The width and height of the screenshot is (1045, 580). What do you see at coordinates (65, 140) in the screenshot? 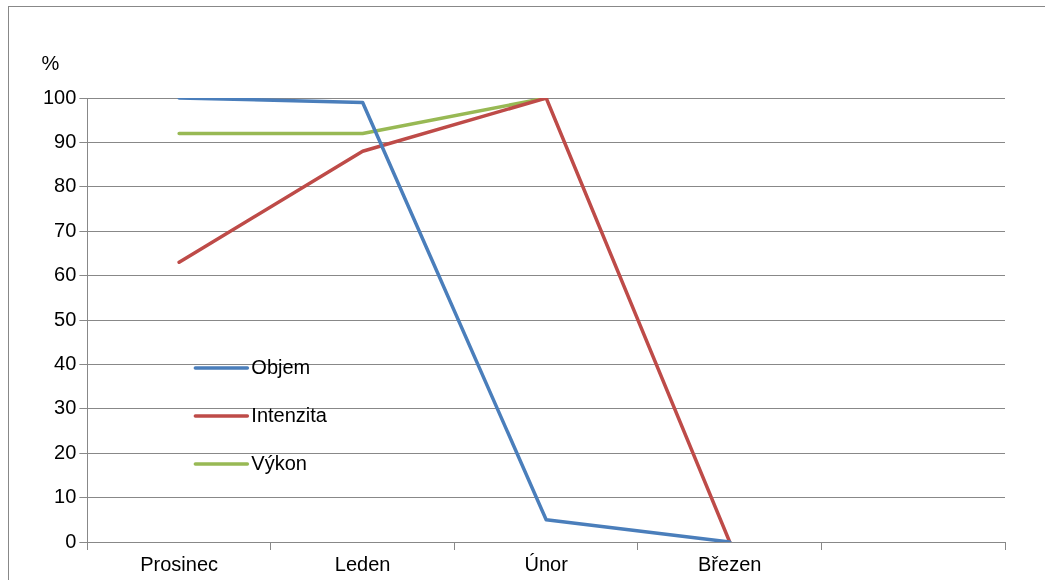
I see `y-tick-label: 90` at bounding box center [65, 140].